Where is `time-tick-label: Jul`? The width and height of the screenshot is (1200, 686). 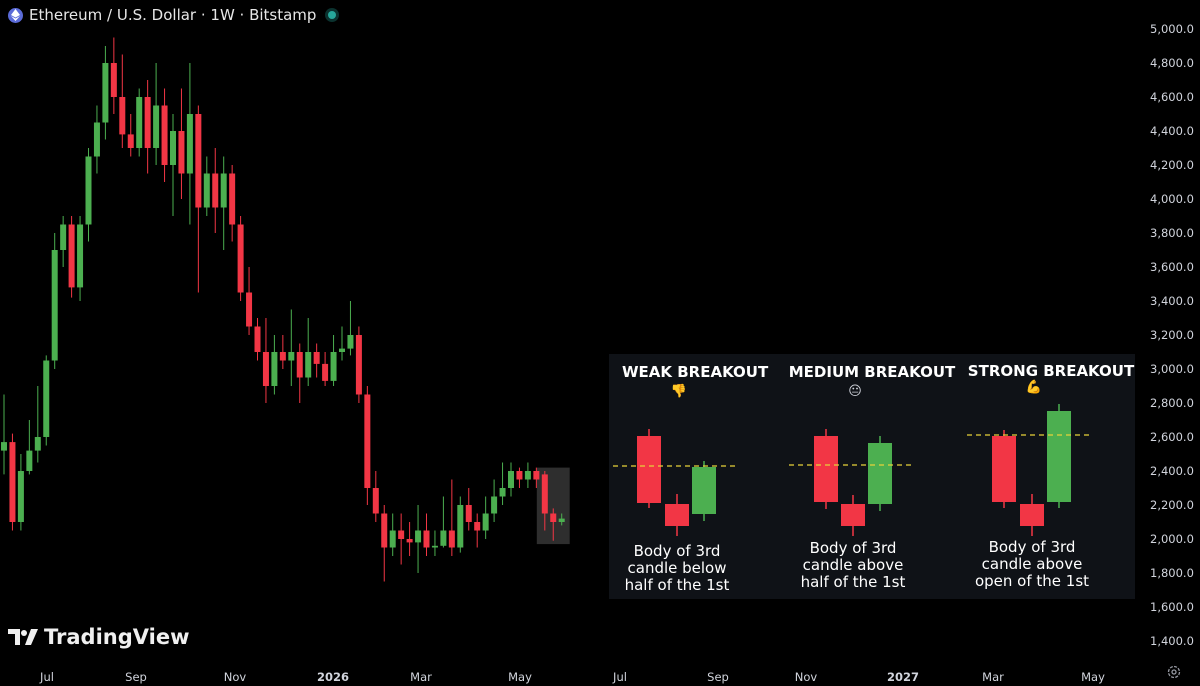
time-tick-label: Jul is located at coordinates (46, 677).